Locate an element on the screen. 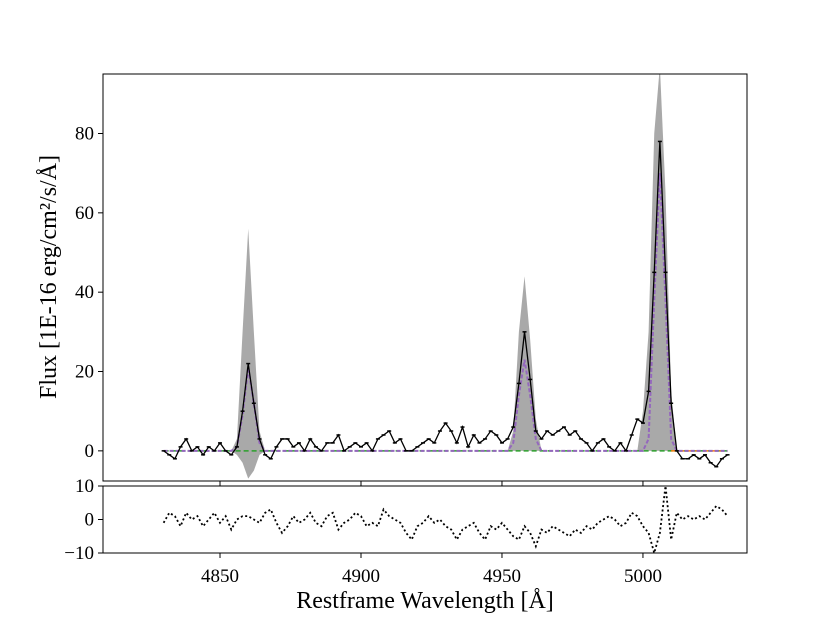 The height and width of the screenshot is (628, 830). x-axis-label: Restframe Wavelength [Å] is located at coordinates (425, 601).